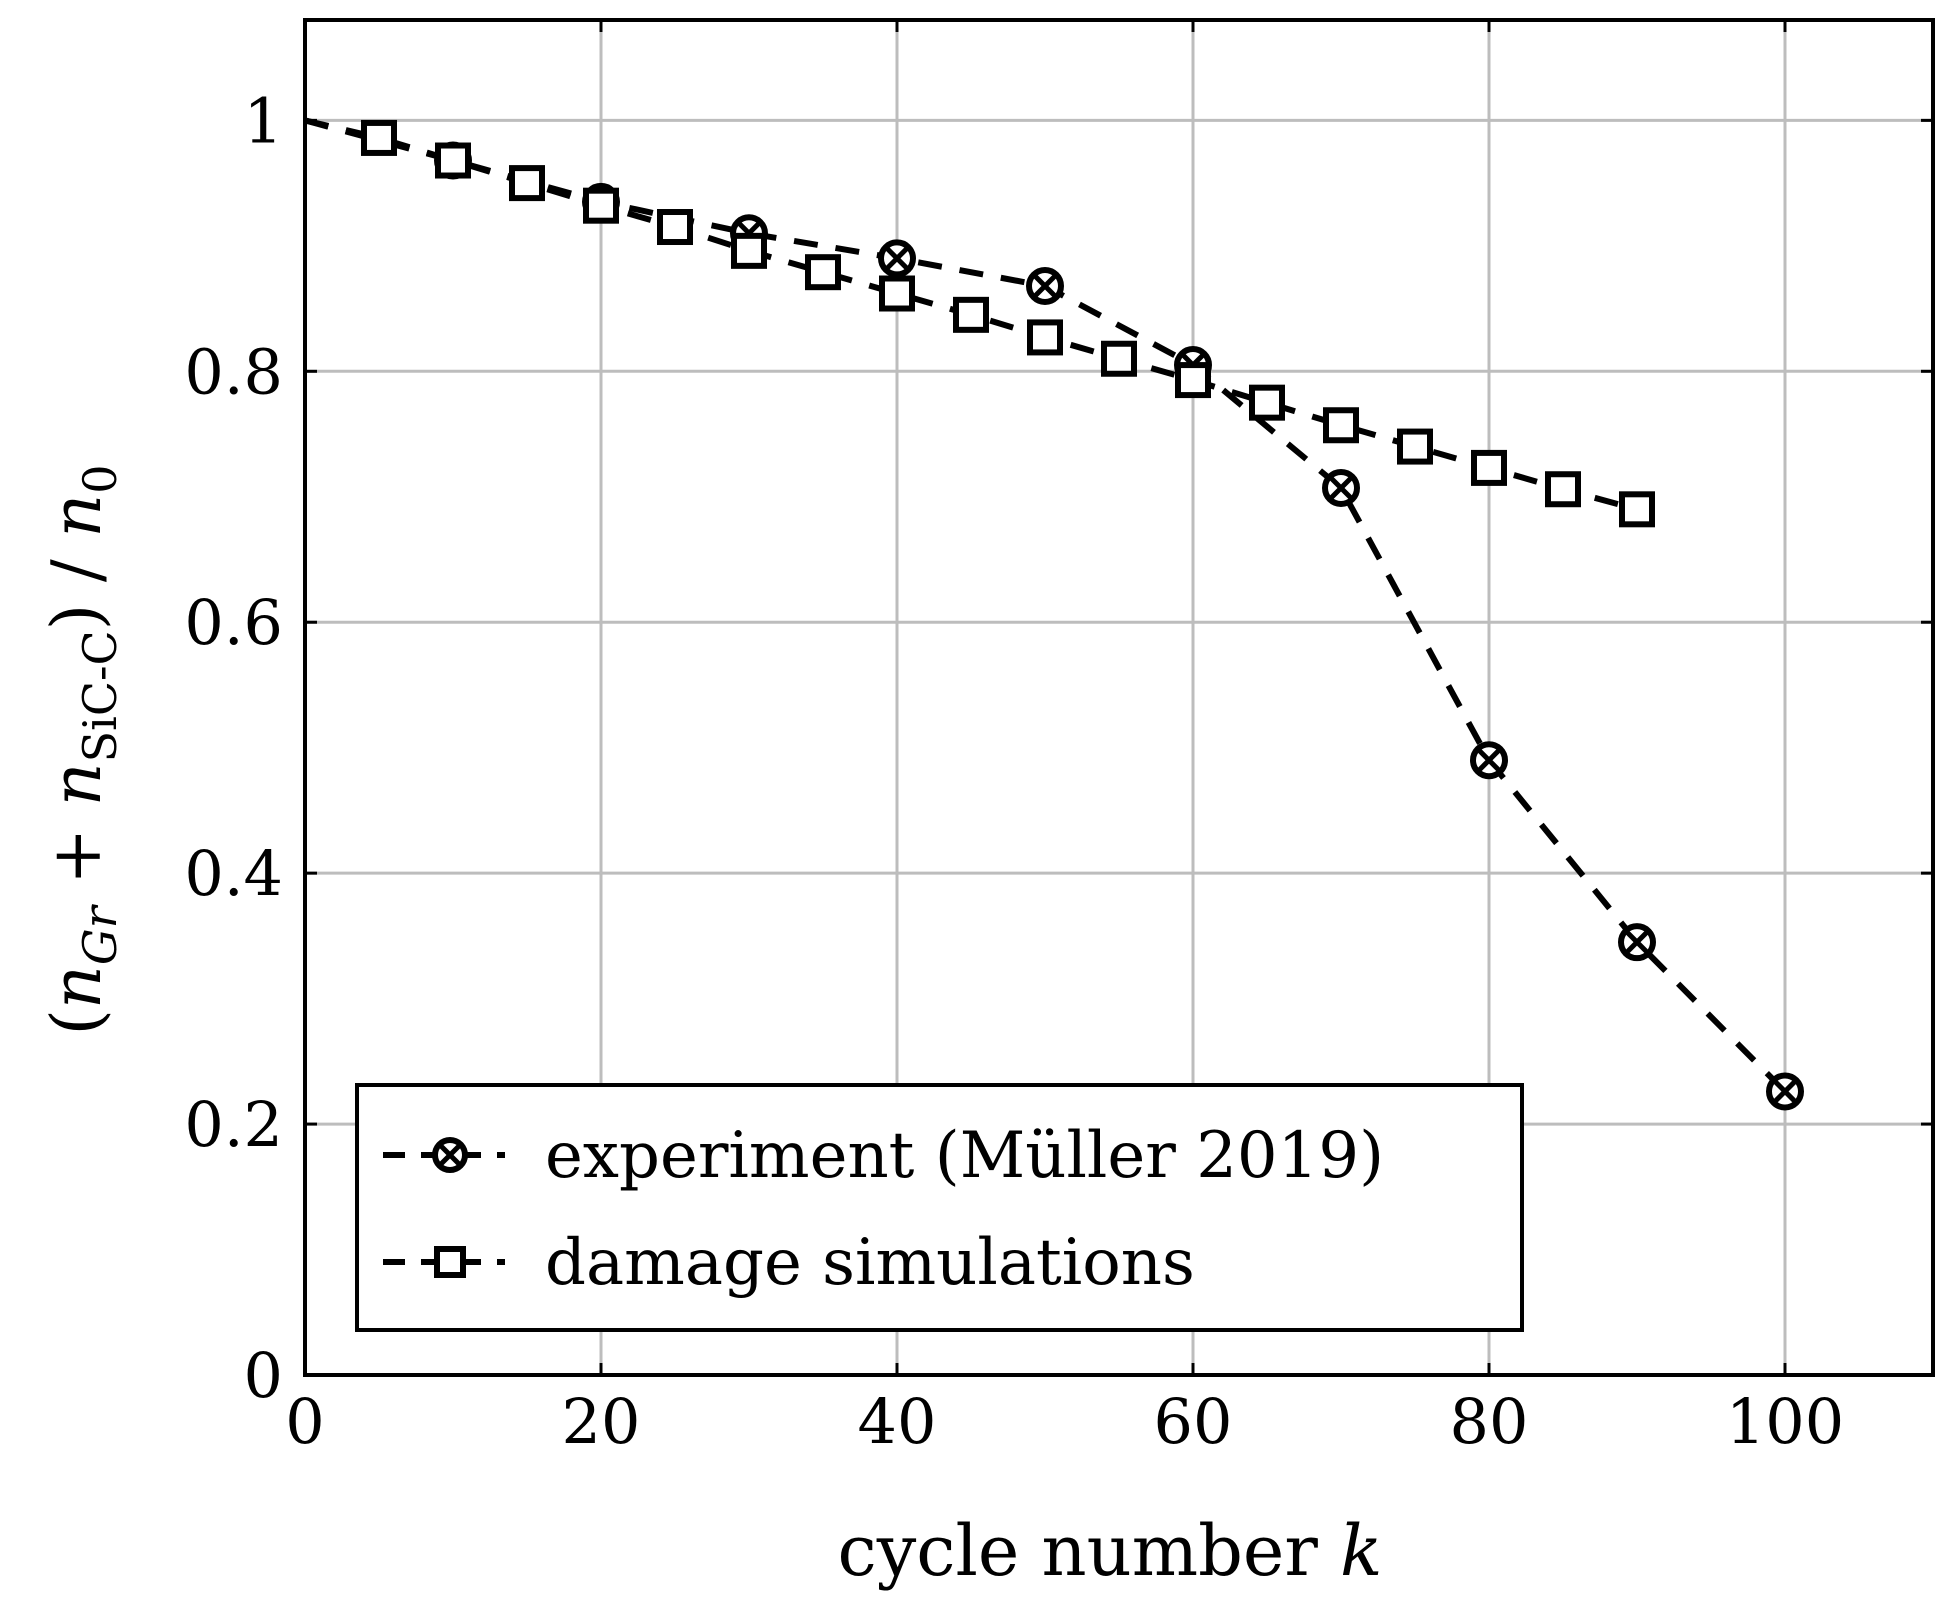 The image size is (1942, 1612). Describe the element at coordinates (77, 571) in the screenshot. I see `ylabel-slash: /` at that location.